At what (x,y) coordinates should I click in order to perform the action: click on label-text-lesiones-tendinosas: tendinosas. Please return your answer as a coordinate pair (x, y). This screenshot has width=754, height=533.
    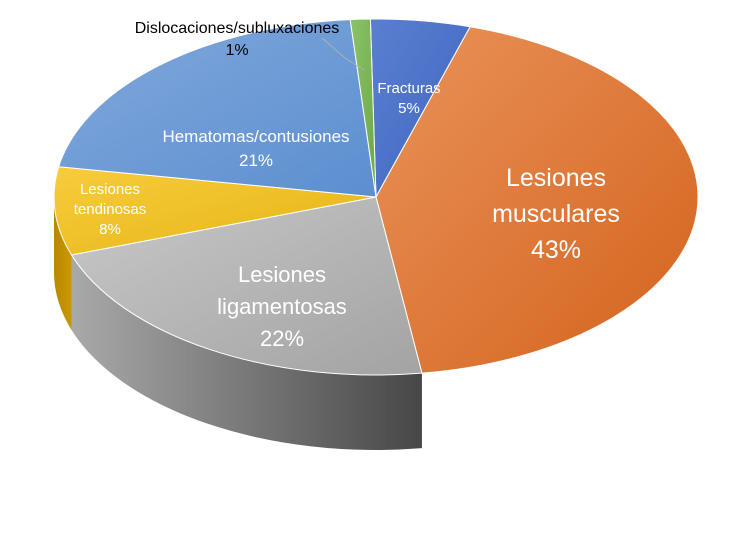
    Looking at the image, I should click on (110, 209).